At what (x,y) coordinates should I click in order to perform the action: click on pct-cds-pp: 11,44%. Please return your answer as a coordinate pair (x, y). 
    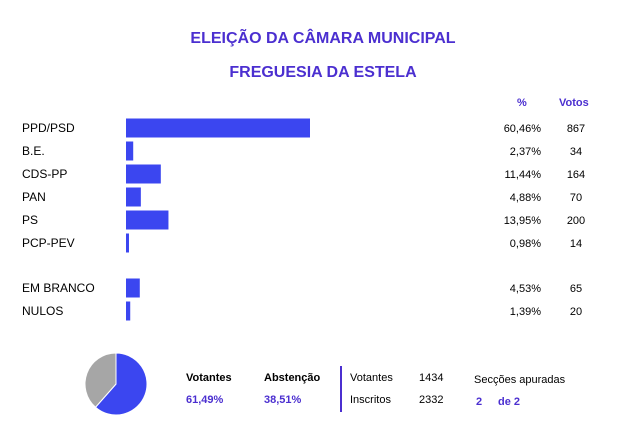
    Looking at the image, I should click on (523, 175).